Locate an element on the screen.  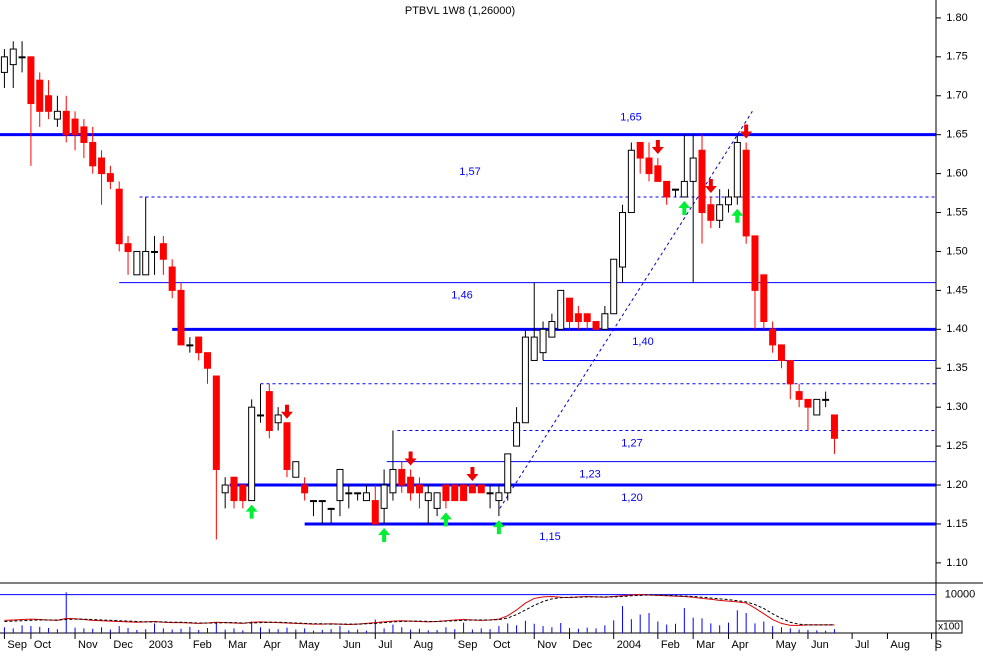
y-tick-label: 1.55 is located at coordinates (956, 212).